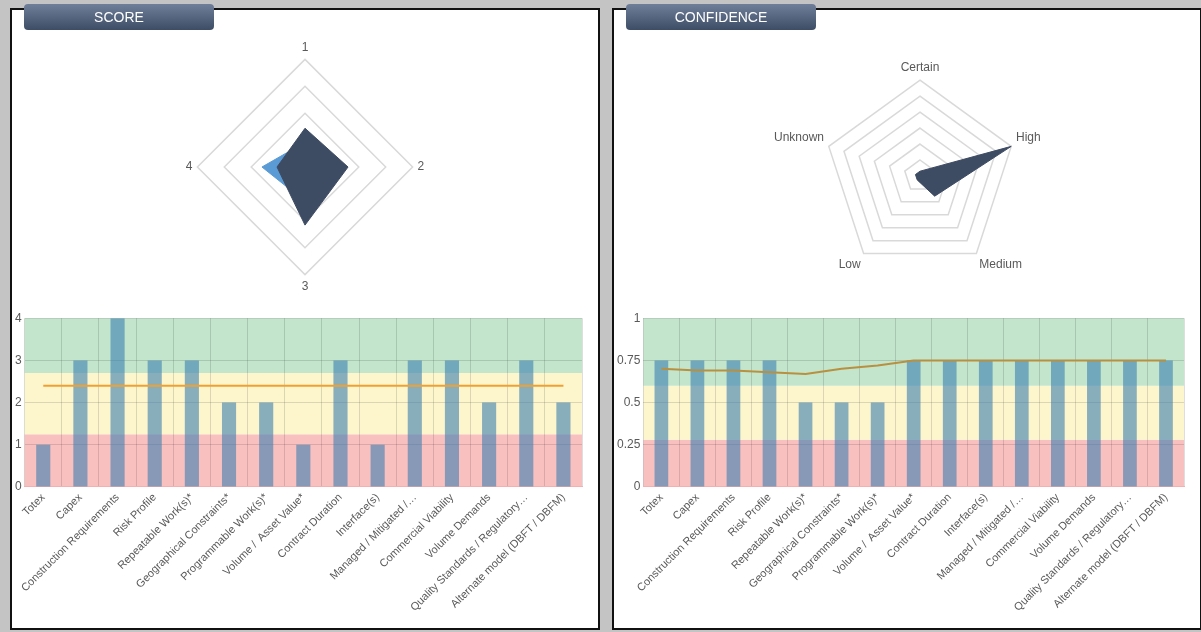 The image size is (1201, 632). What do you see at coordinates (632, 401) in the screenshot?
I see `y-tick-label: 0.5` at bounding box center [632, 401].